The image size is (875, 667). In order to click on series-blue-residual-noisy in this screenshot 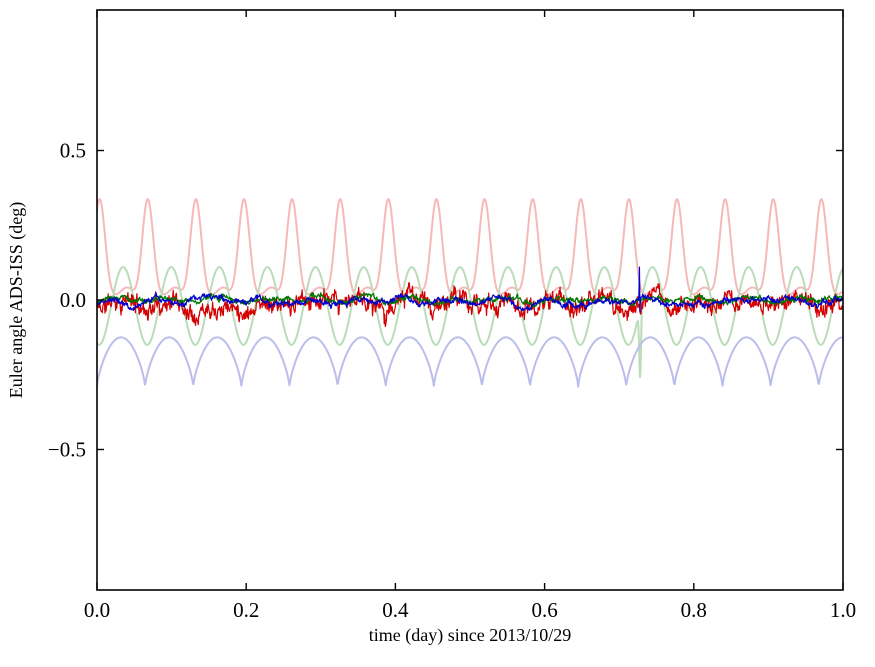, I will do `click(470, 289)`.